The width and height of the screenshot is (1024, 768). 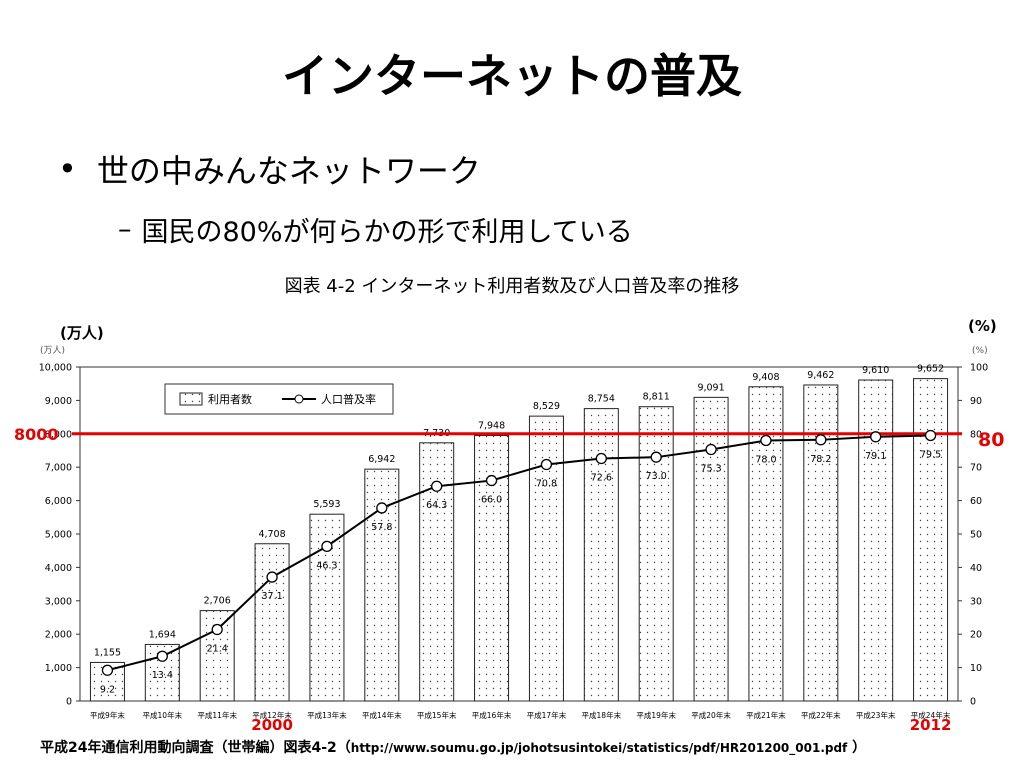 What do you see at coordinates (230, 399) in the screenshot?
I see `legend-bar-label: 利用者数` at bounding box center [230, 399].